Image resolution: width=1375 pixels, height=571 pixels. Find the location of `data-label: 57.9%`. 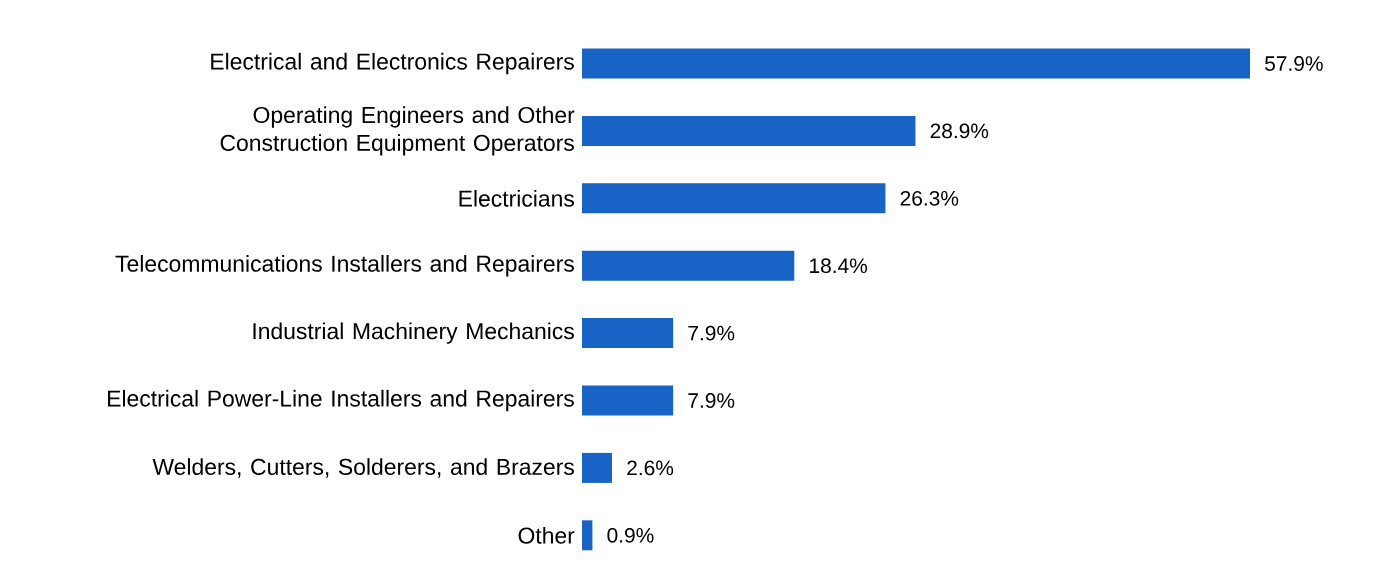

data-label: 57.9% is located at coordinates (1294, 63).